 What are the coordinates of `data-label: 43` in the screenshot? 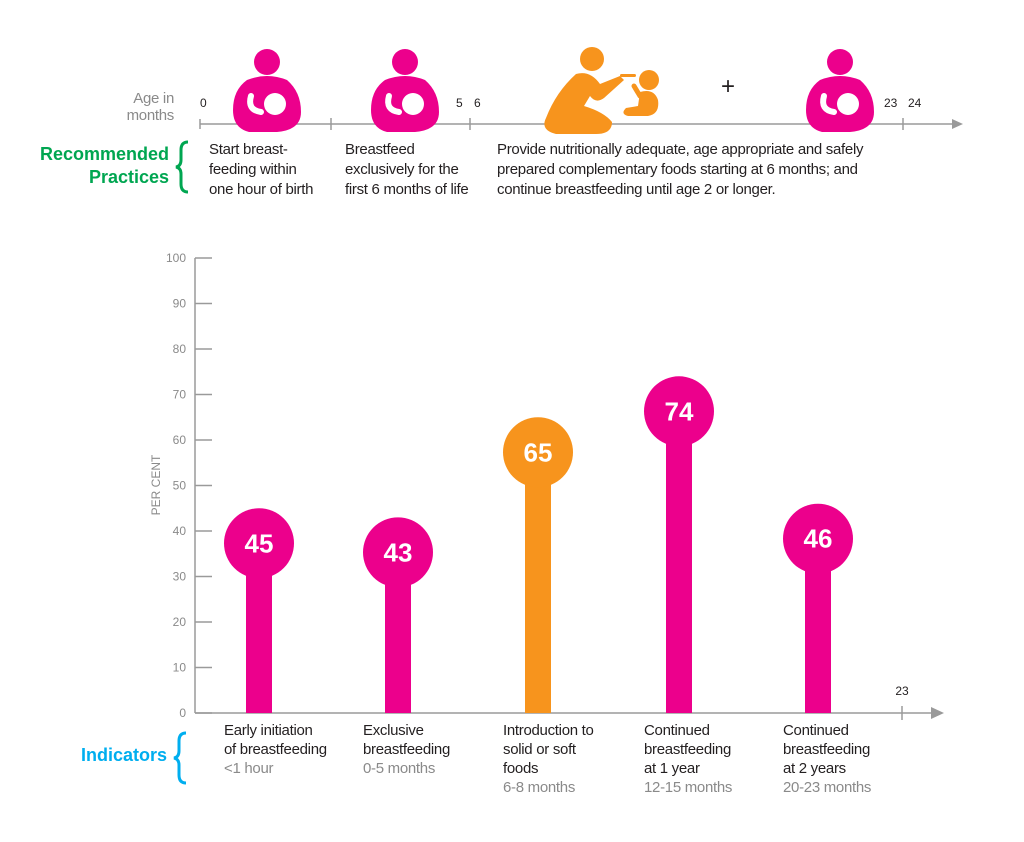 It's located at (398, 552).